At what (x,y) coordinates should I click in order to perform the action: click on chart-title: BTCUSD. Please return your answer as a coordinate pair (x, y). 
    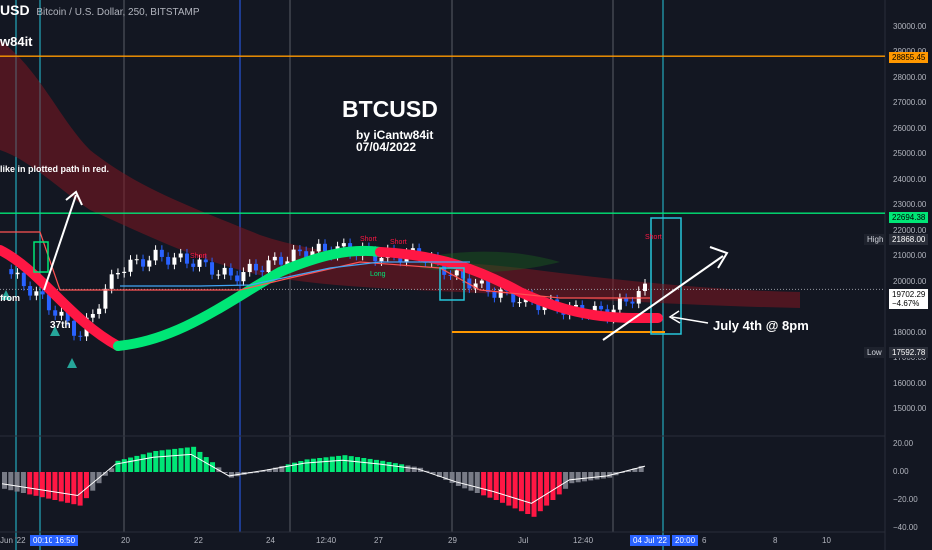
    Looking at the image, I should click on (390, 109).